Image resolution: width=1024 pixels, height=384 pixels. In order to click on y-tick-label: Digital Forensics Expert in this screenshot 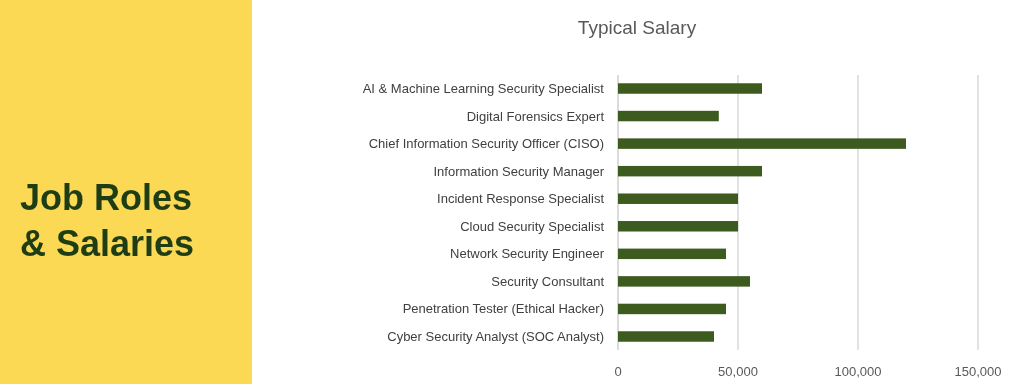, I will do `click(535, 116)`.